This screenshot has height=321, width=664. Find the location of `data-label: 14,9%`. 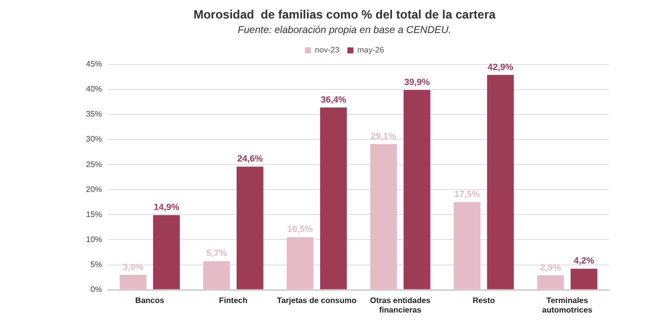

data-label: 14,9% is located at coordinates (167, 207).